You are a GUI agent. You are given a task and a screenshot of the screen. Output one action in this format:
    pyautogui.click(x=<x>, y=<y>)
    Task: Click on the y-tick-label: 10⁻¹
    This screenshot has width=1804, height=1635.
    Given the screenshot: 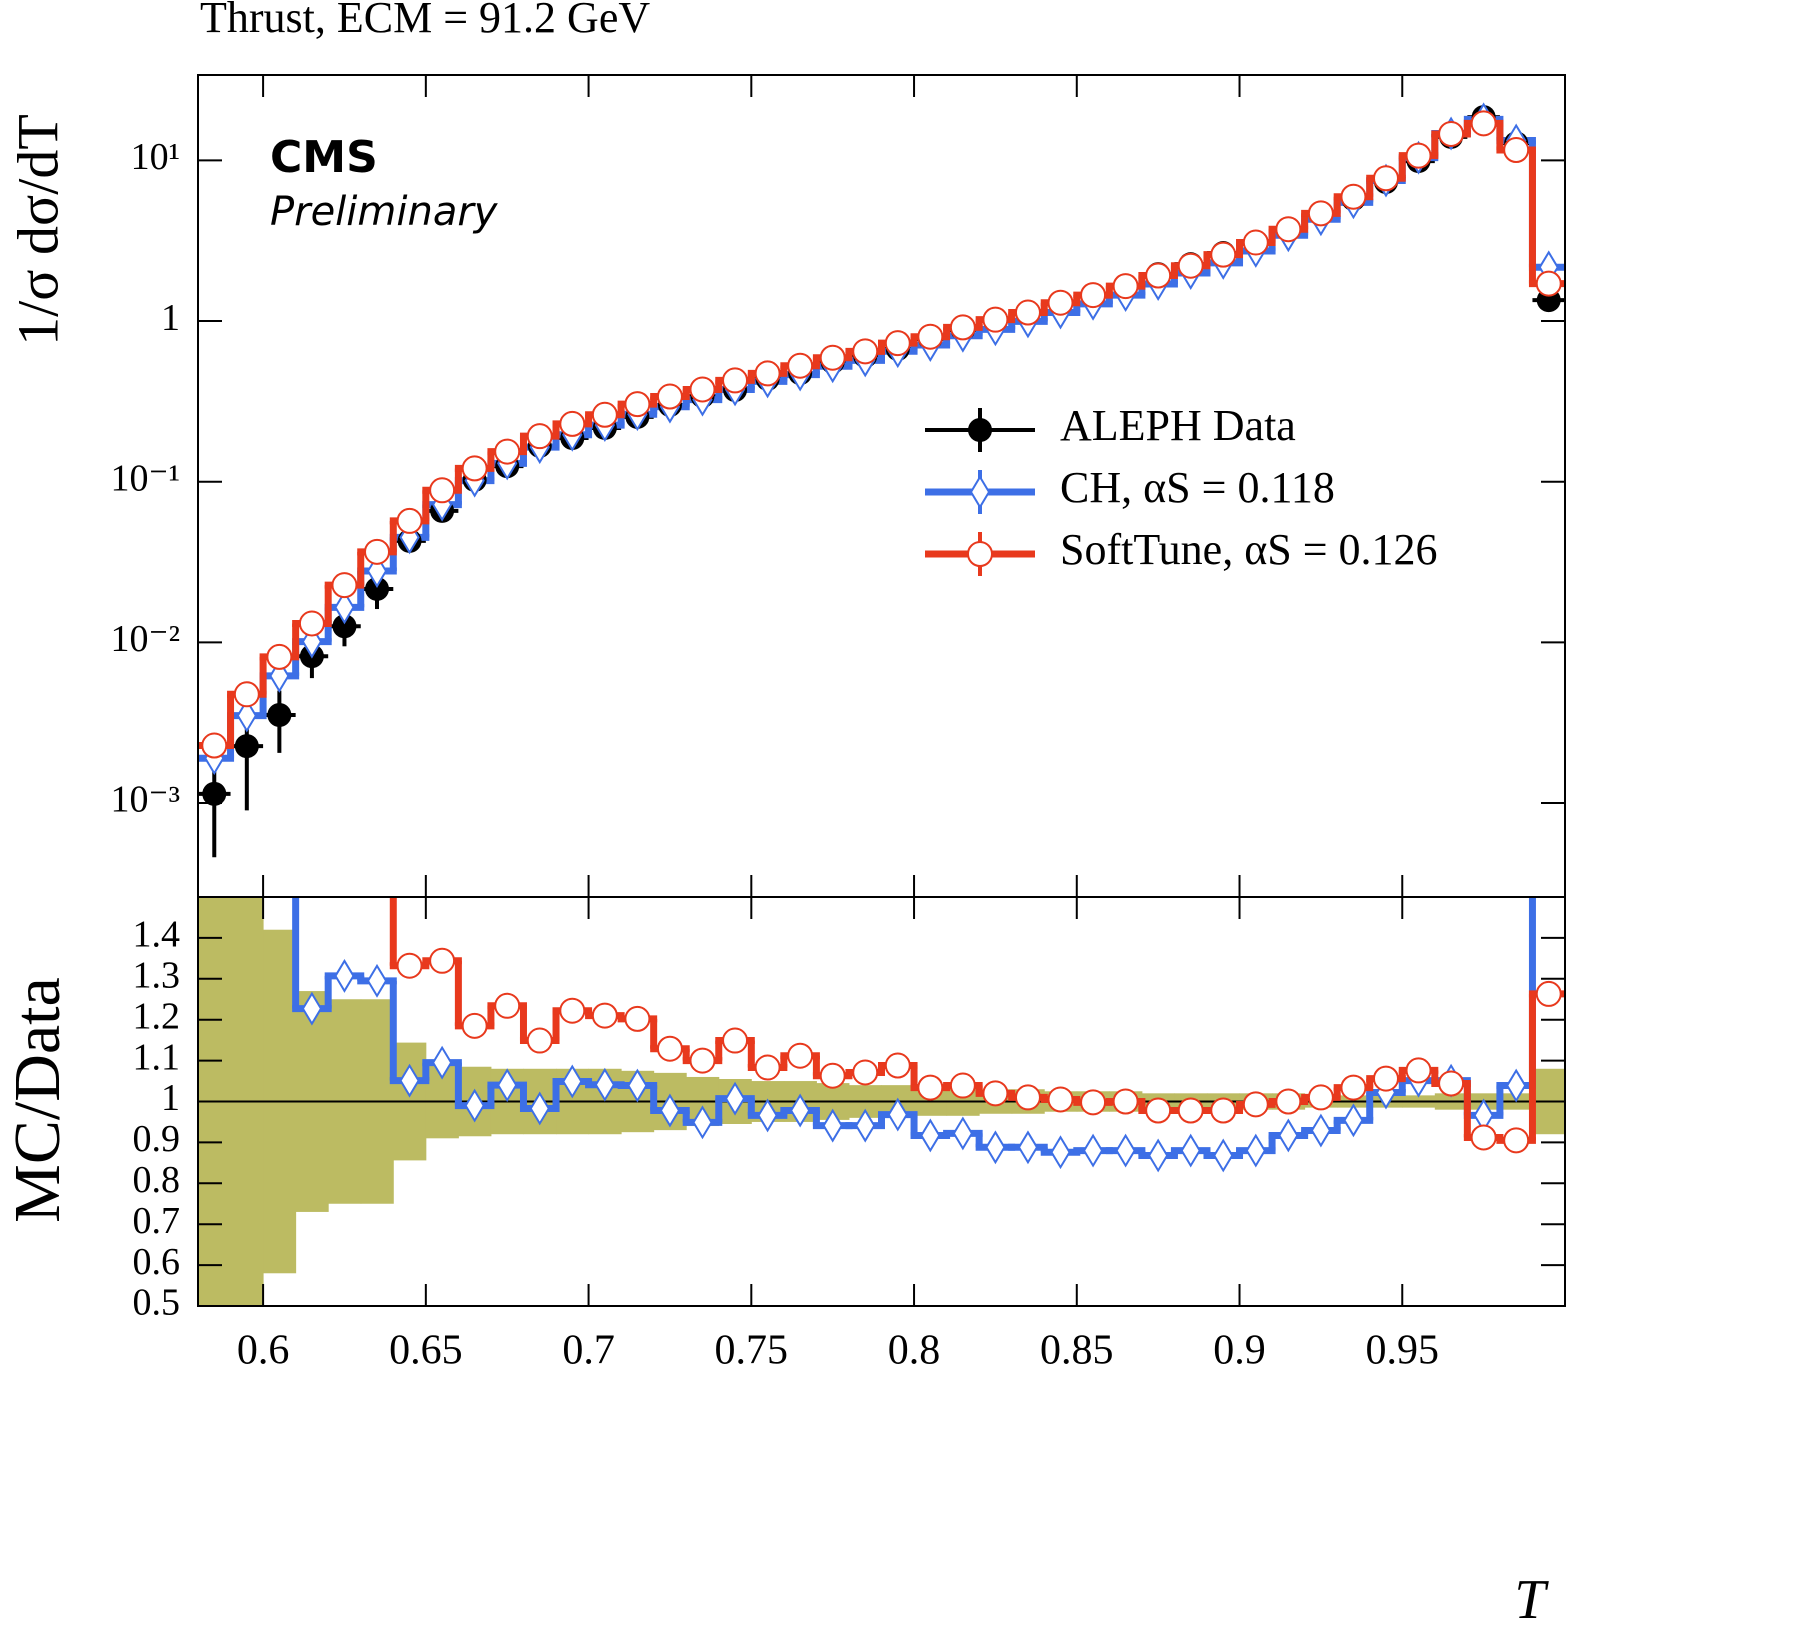 What is the action you would take?
    pyautogui.click(x=145, y=478)
    